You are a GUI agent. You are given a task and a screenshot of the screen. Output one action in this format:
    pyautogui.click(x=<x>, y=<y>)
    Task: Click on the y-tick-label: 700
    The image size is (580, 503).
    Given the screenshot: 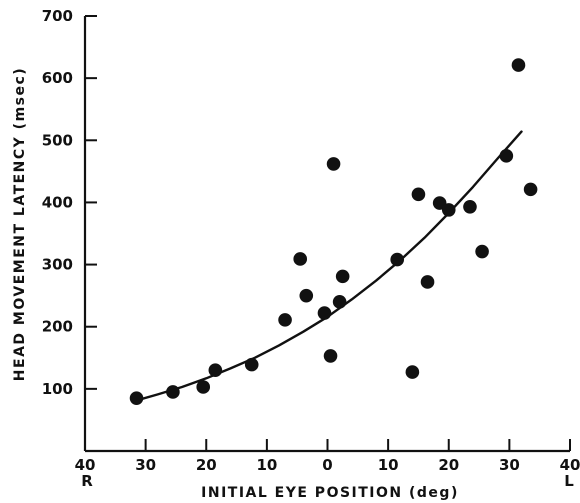 What is the action you would take?
    pyautogui.click(x=57, y=16)
    